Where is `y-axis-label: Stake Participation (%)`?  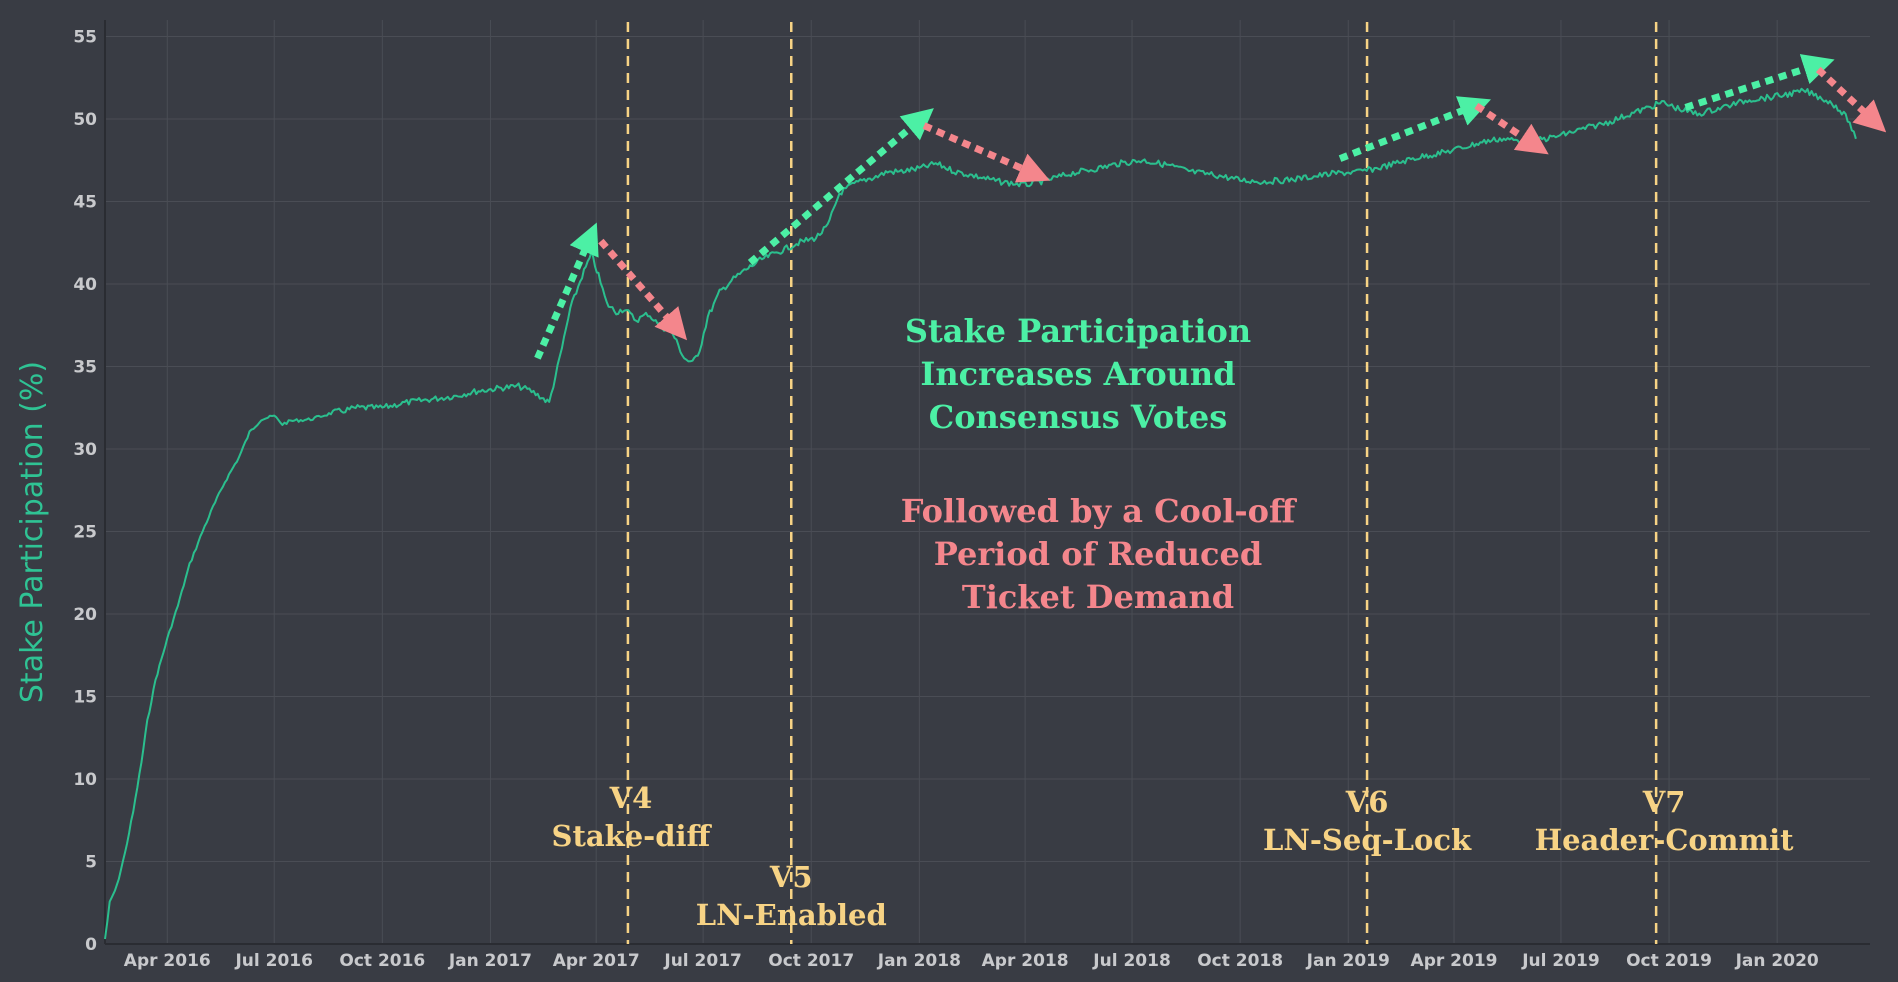
y-axis-label: Stake Participation (%) is located at coordinates (32, 532).